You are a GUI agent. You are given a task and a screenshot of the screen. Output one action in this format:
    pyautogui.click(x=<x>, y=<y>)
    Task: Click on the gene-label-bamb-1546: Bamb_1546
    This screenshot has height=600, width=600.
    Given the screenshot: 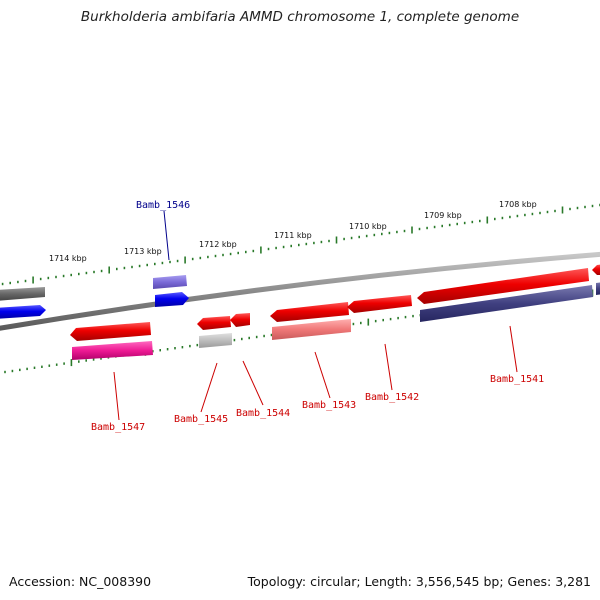 What is the action you would take?
    pyautogui.click(x=163, y=205)
    